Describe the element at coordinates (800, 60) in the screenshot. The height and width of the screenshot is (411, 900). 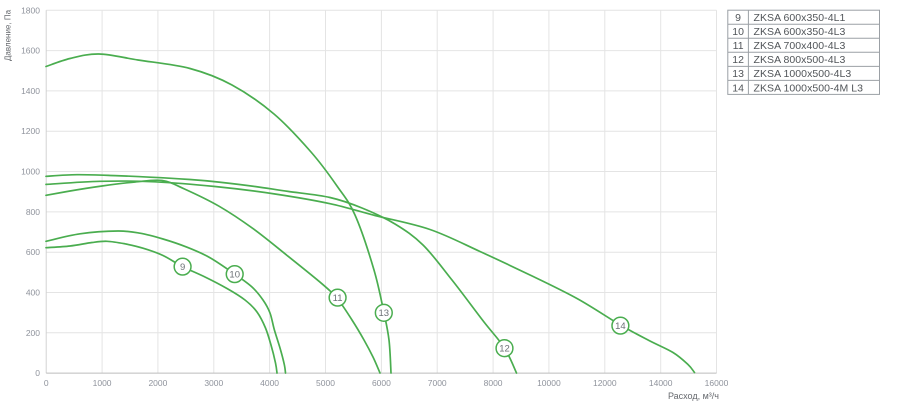
I see `svg-text: ZKSA 800x500-4L3` at that location.